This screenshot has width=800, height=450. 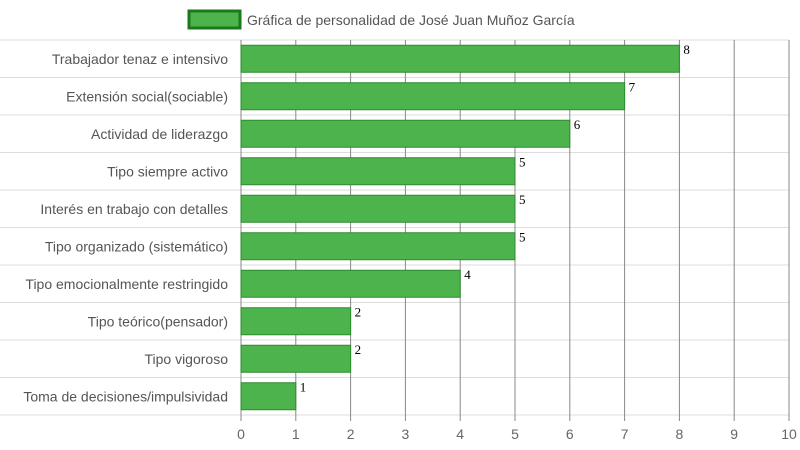 What do you see at coordinates (406, 434) in the screenshot?
I see `x-tick-label: 3` at bounding box center [406, 434].